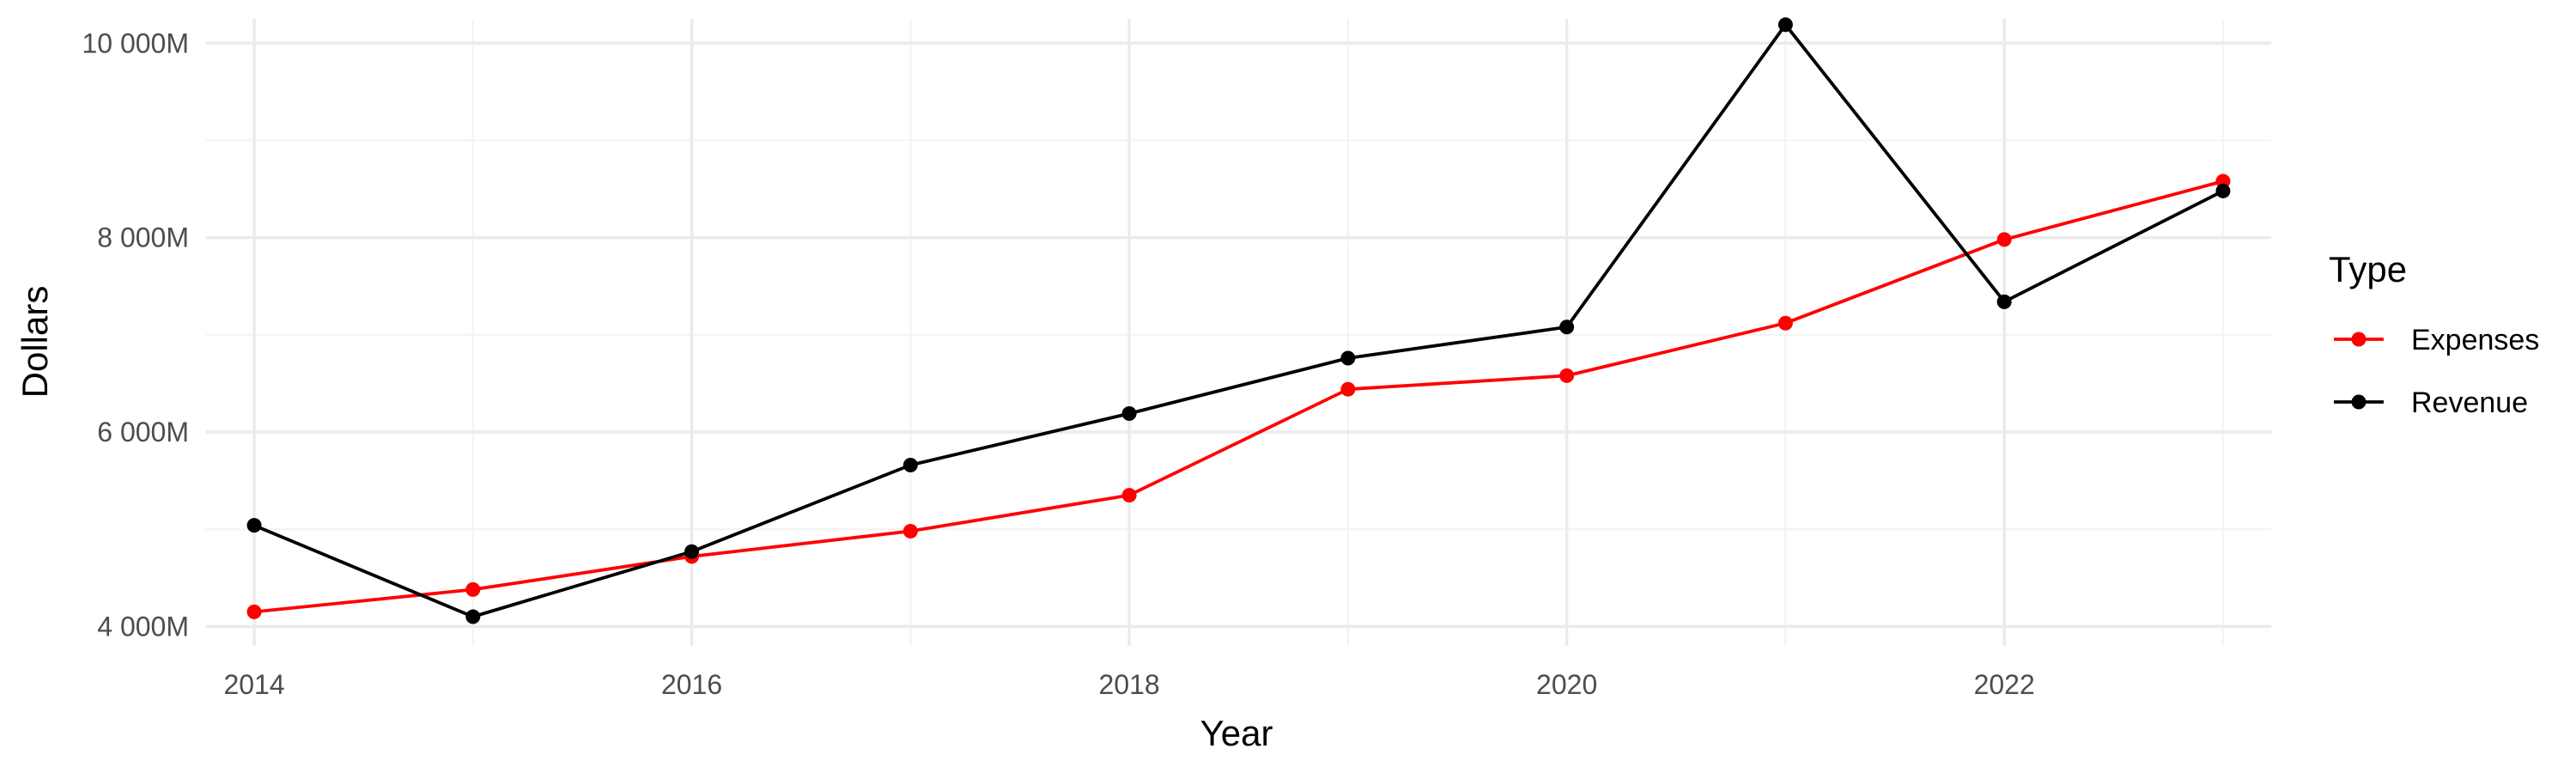  What do you see at coordinates (1129, 414) in the screenshot?
I see `data-point-revenue-2018` at bounding box center [1129, 414].